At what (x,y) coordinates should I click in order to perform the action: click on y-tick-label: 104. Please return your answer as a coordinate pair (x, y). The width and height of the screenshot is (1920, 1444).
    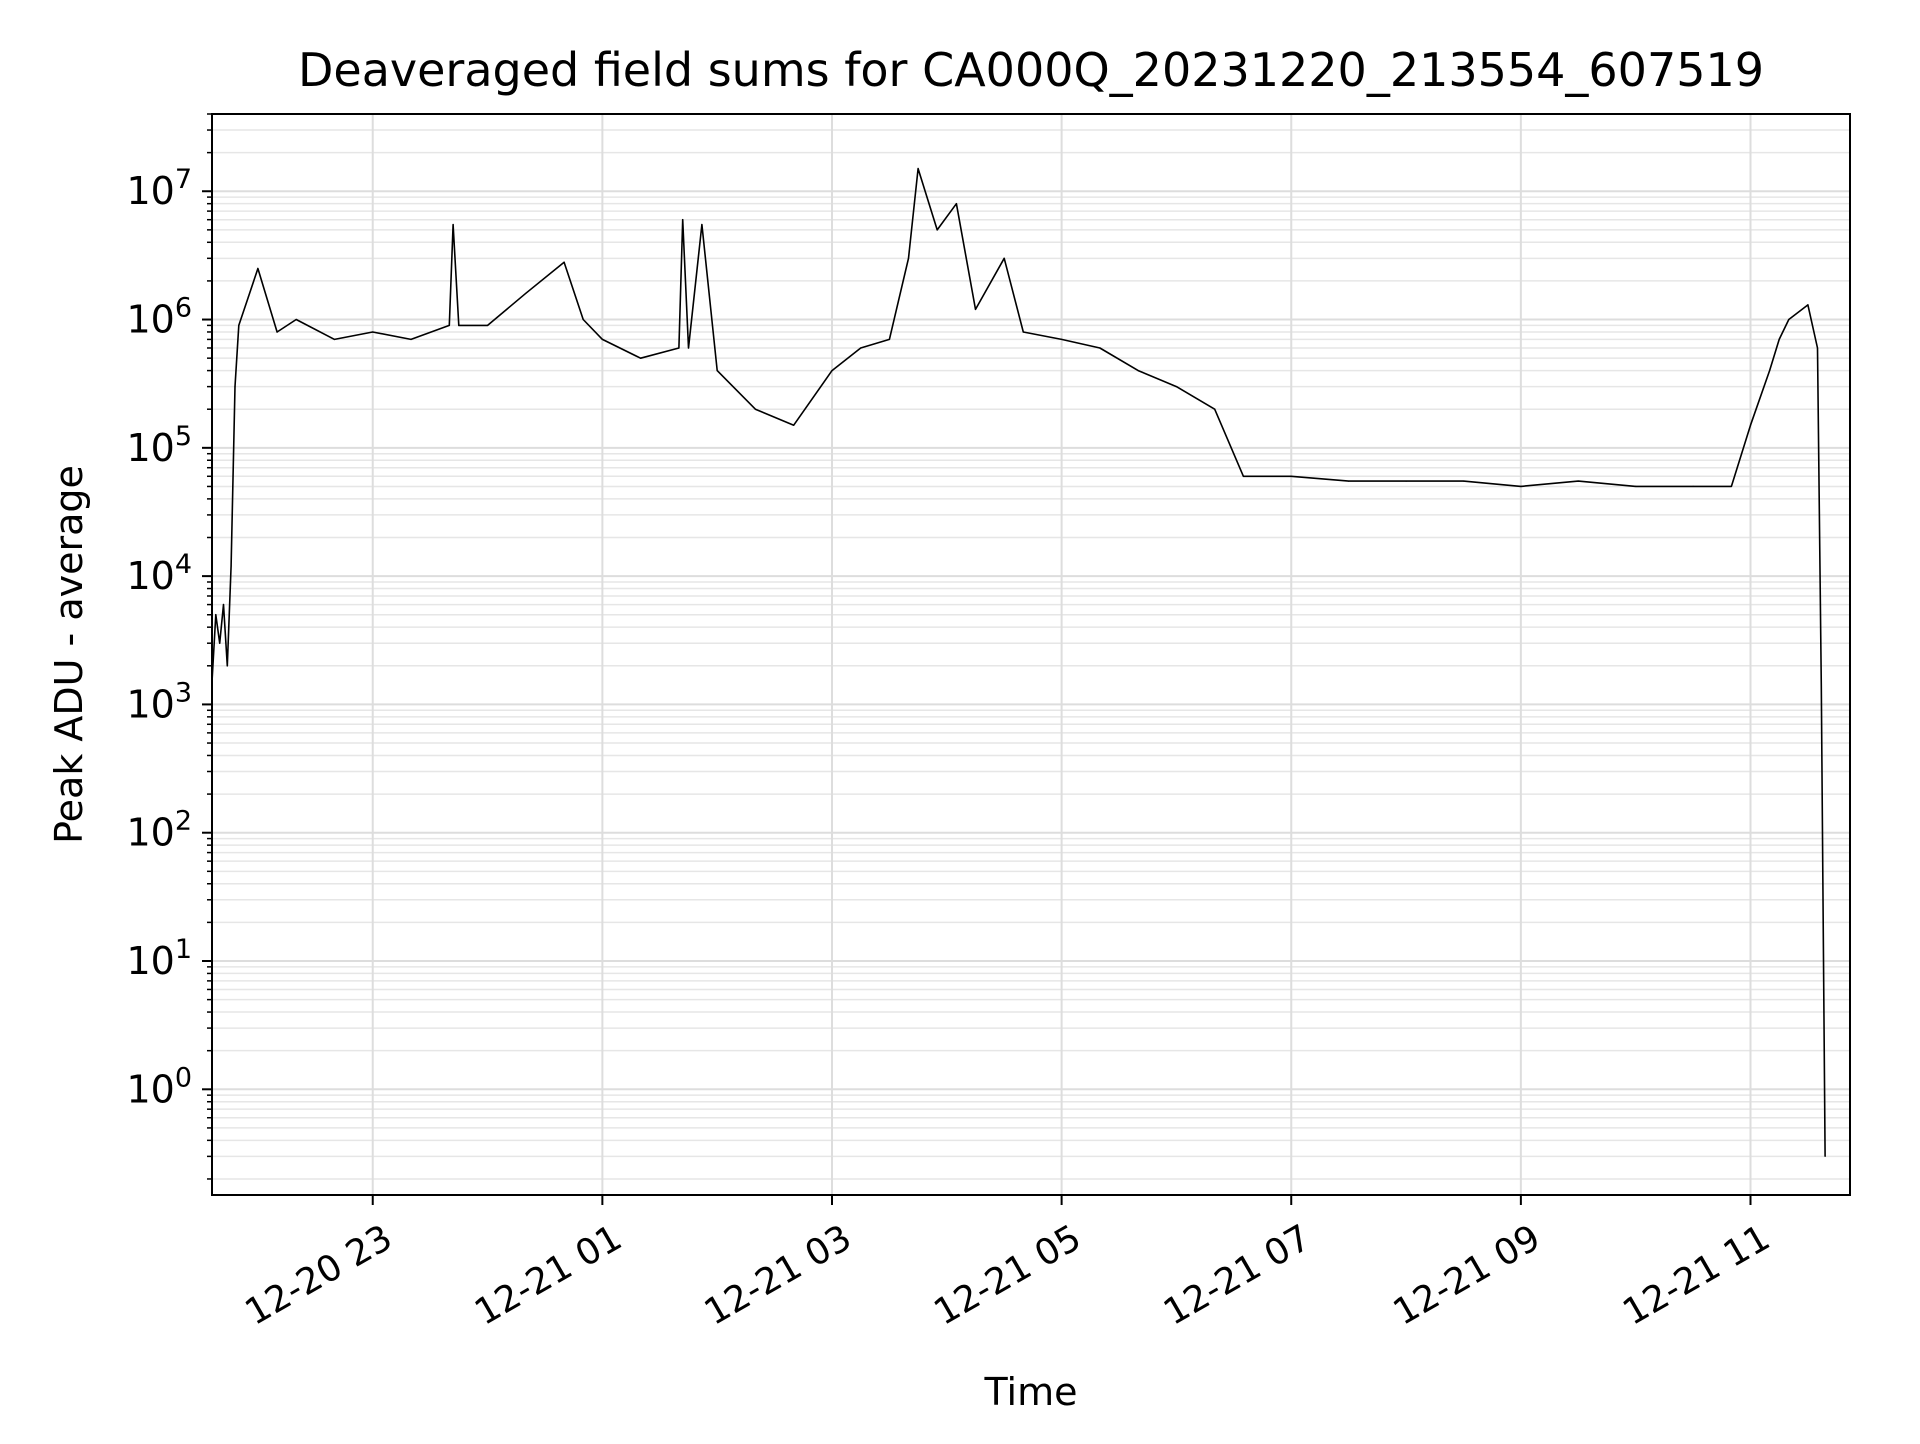
    Looking at the image, I should click on (159, 573).